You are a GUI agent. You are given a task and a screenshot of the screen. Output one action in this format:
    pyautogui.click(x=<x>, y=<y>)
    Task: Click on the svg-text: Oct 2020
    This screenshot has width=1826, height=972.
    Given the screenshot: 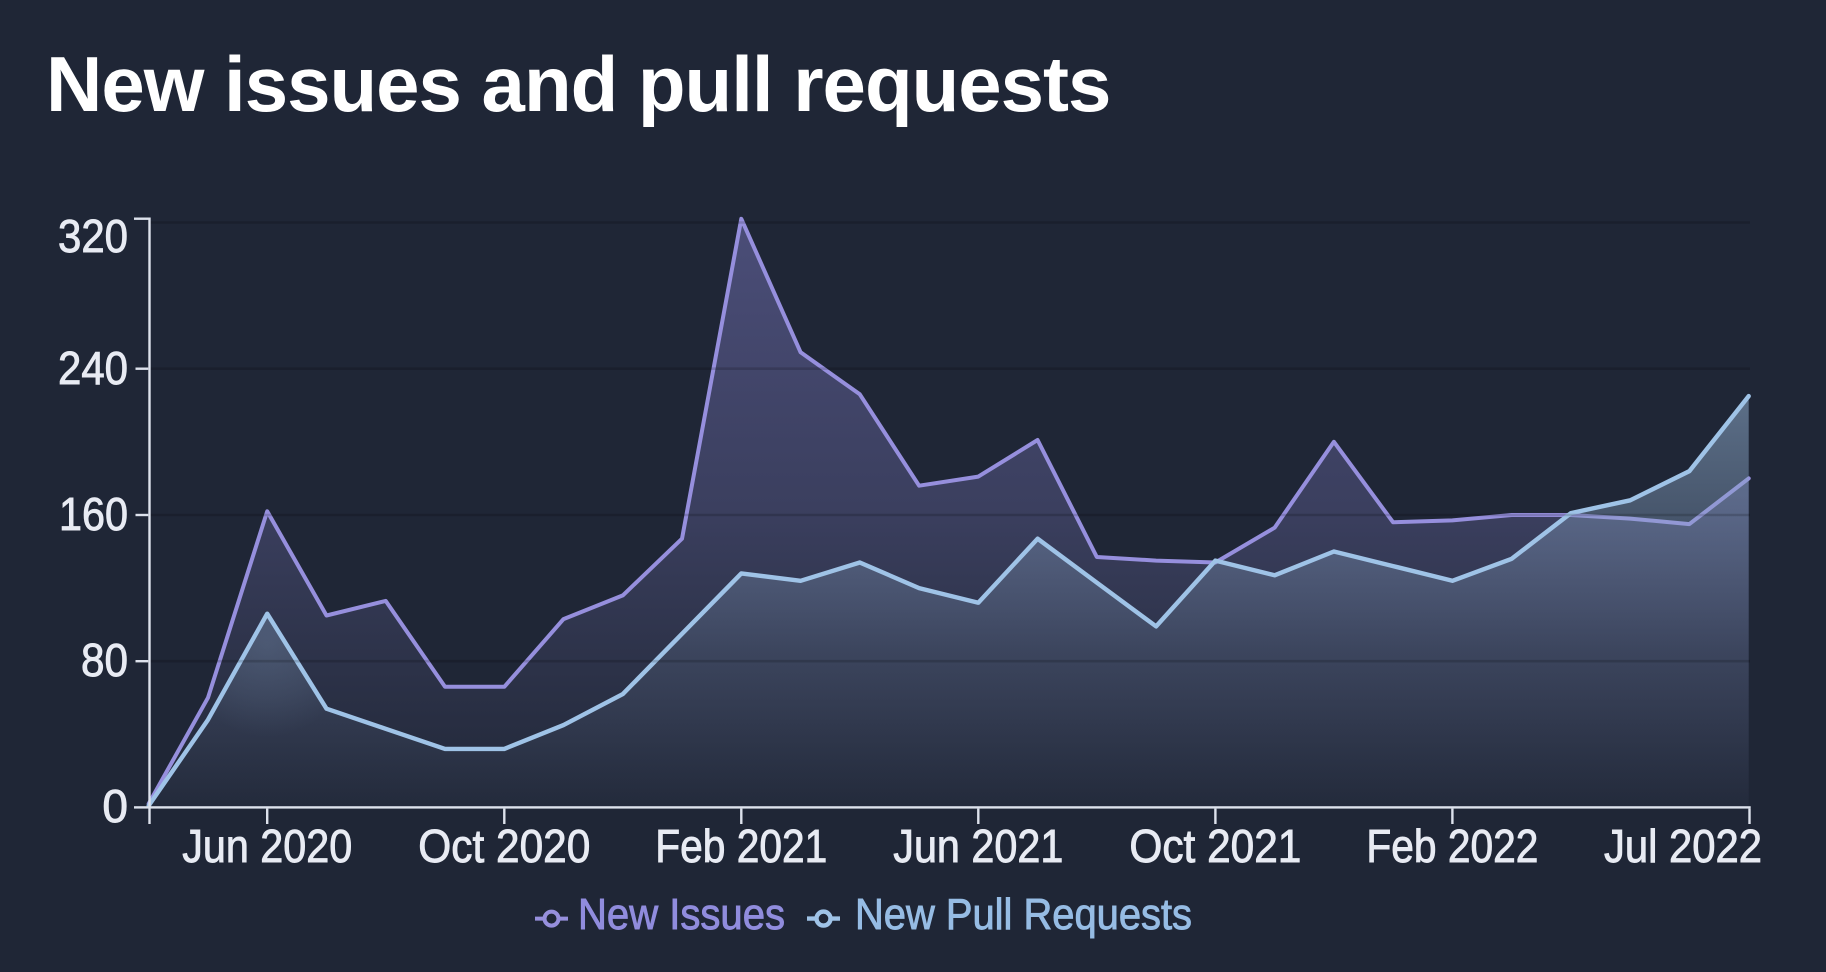 What is the action you would take?
    pyautogui.click(x=504, y=846)
    